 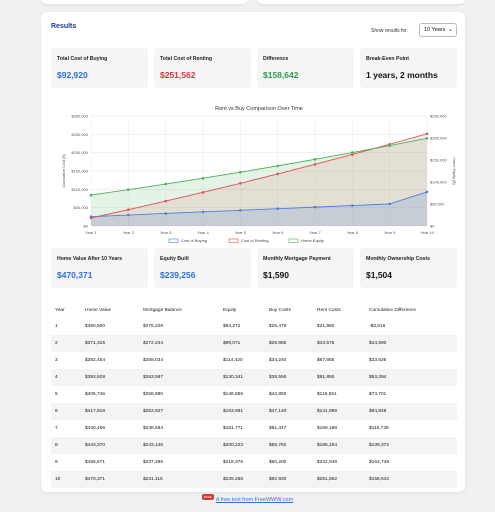 I want to click on area-cost-of-buying, so click(x=259, y=208).